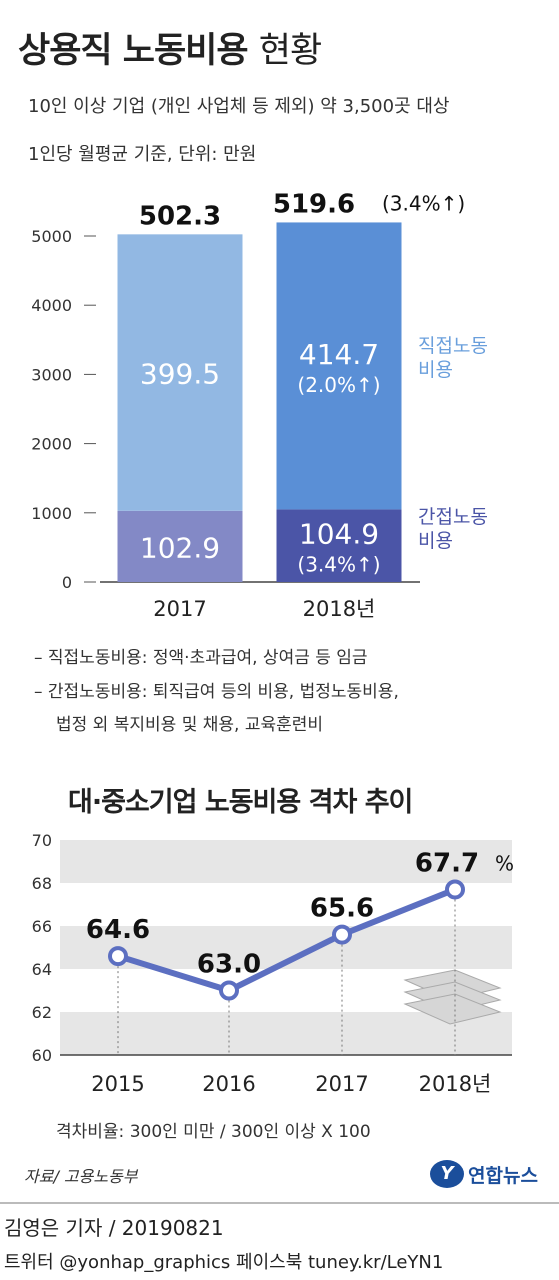  Describe the element at coordinates (435, 370) in the screenshot. I see `legend-direct-line2: 비용` at that location.